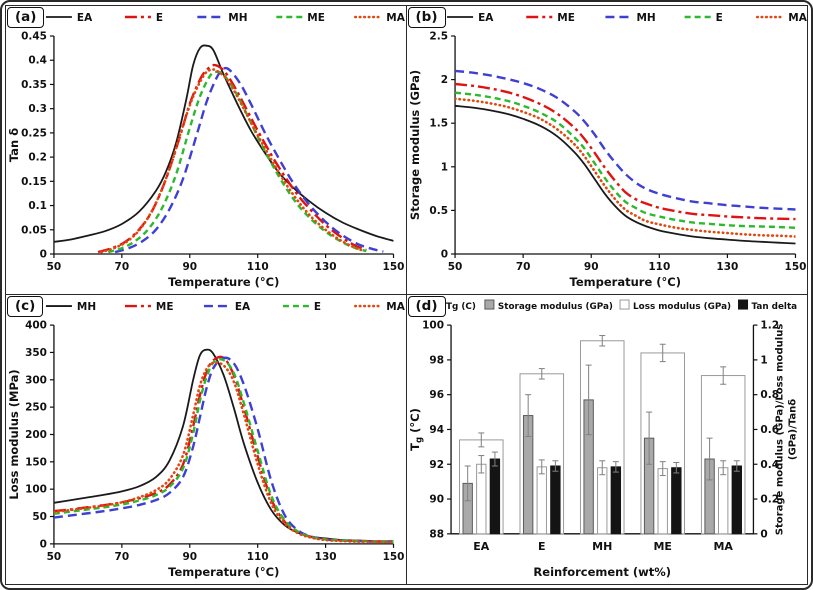 Image resolution: width=813 pixels, height=590 pixels. What do you see at coordinates (624, 160) in the screenshot?
I see `series-line-E` at bounding box center [624, 160].